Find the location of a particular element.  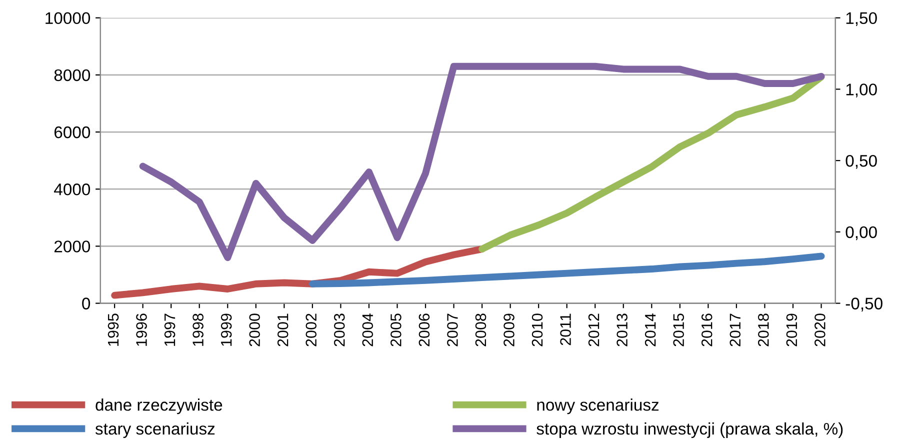

y2-tick-label: 1,50 is located at coordinates (861, 19).